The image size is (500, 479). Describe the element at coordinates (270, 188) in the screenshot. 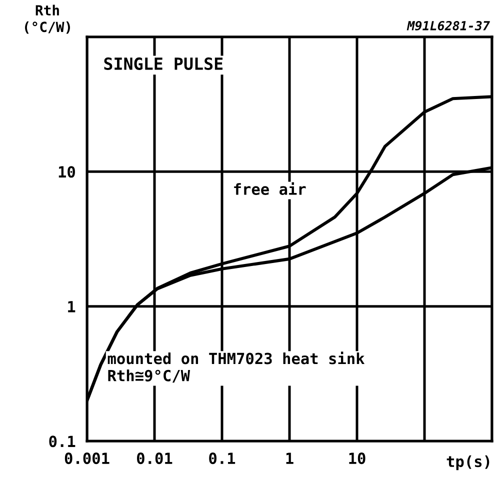

I see `annotation: free air` at that location.